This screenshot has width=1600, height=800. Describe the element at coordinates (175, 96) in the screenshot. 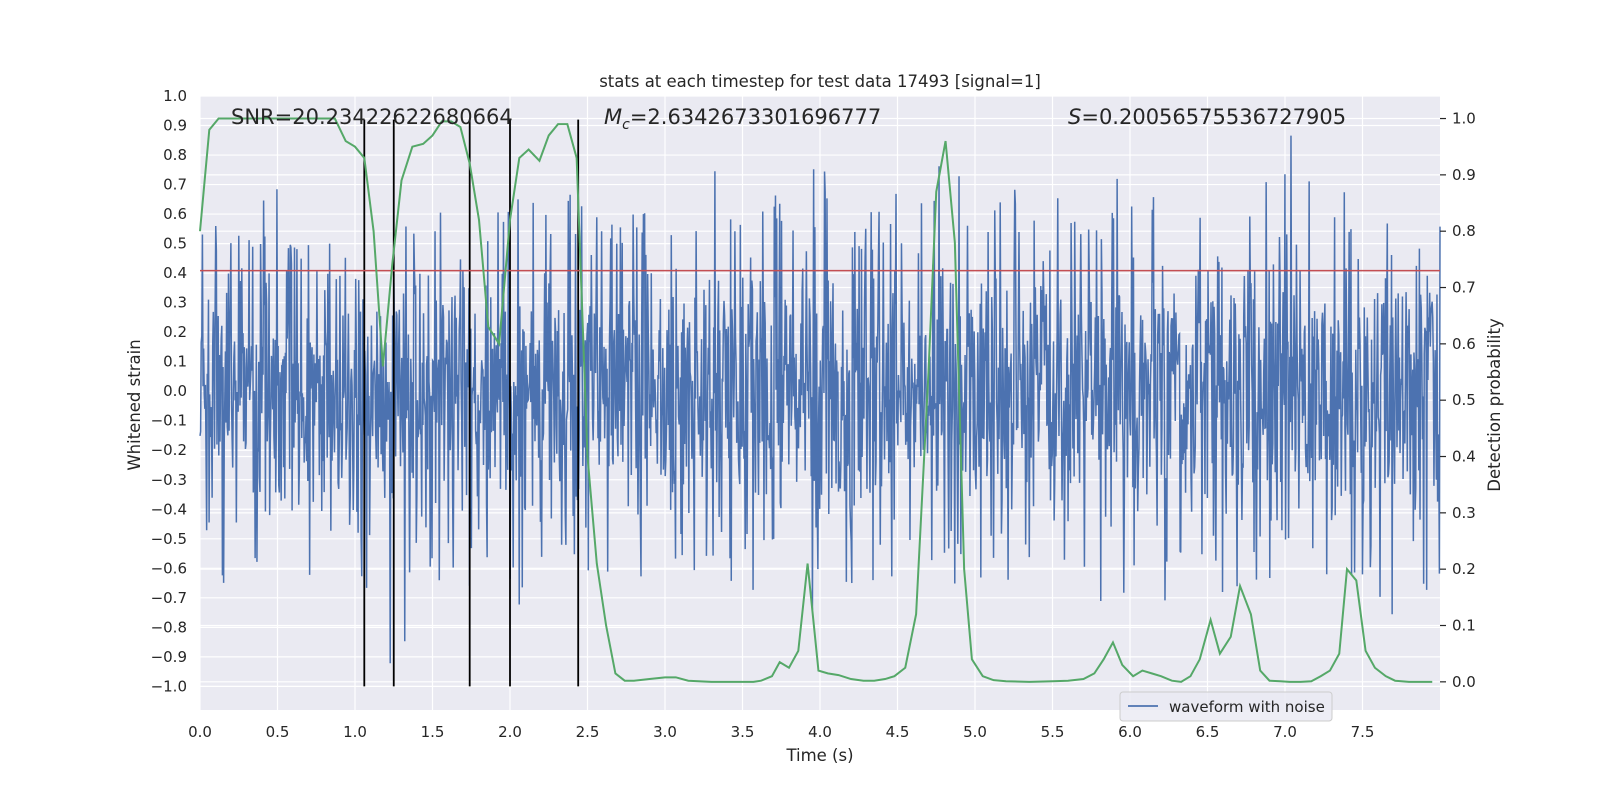

I see `y-left-tick-label: 1.0` at that location.